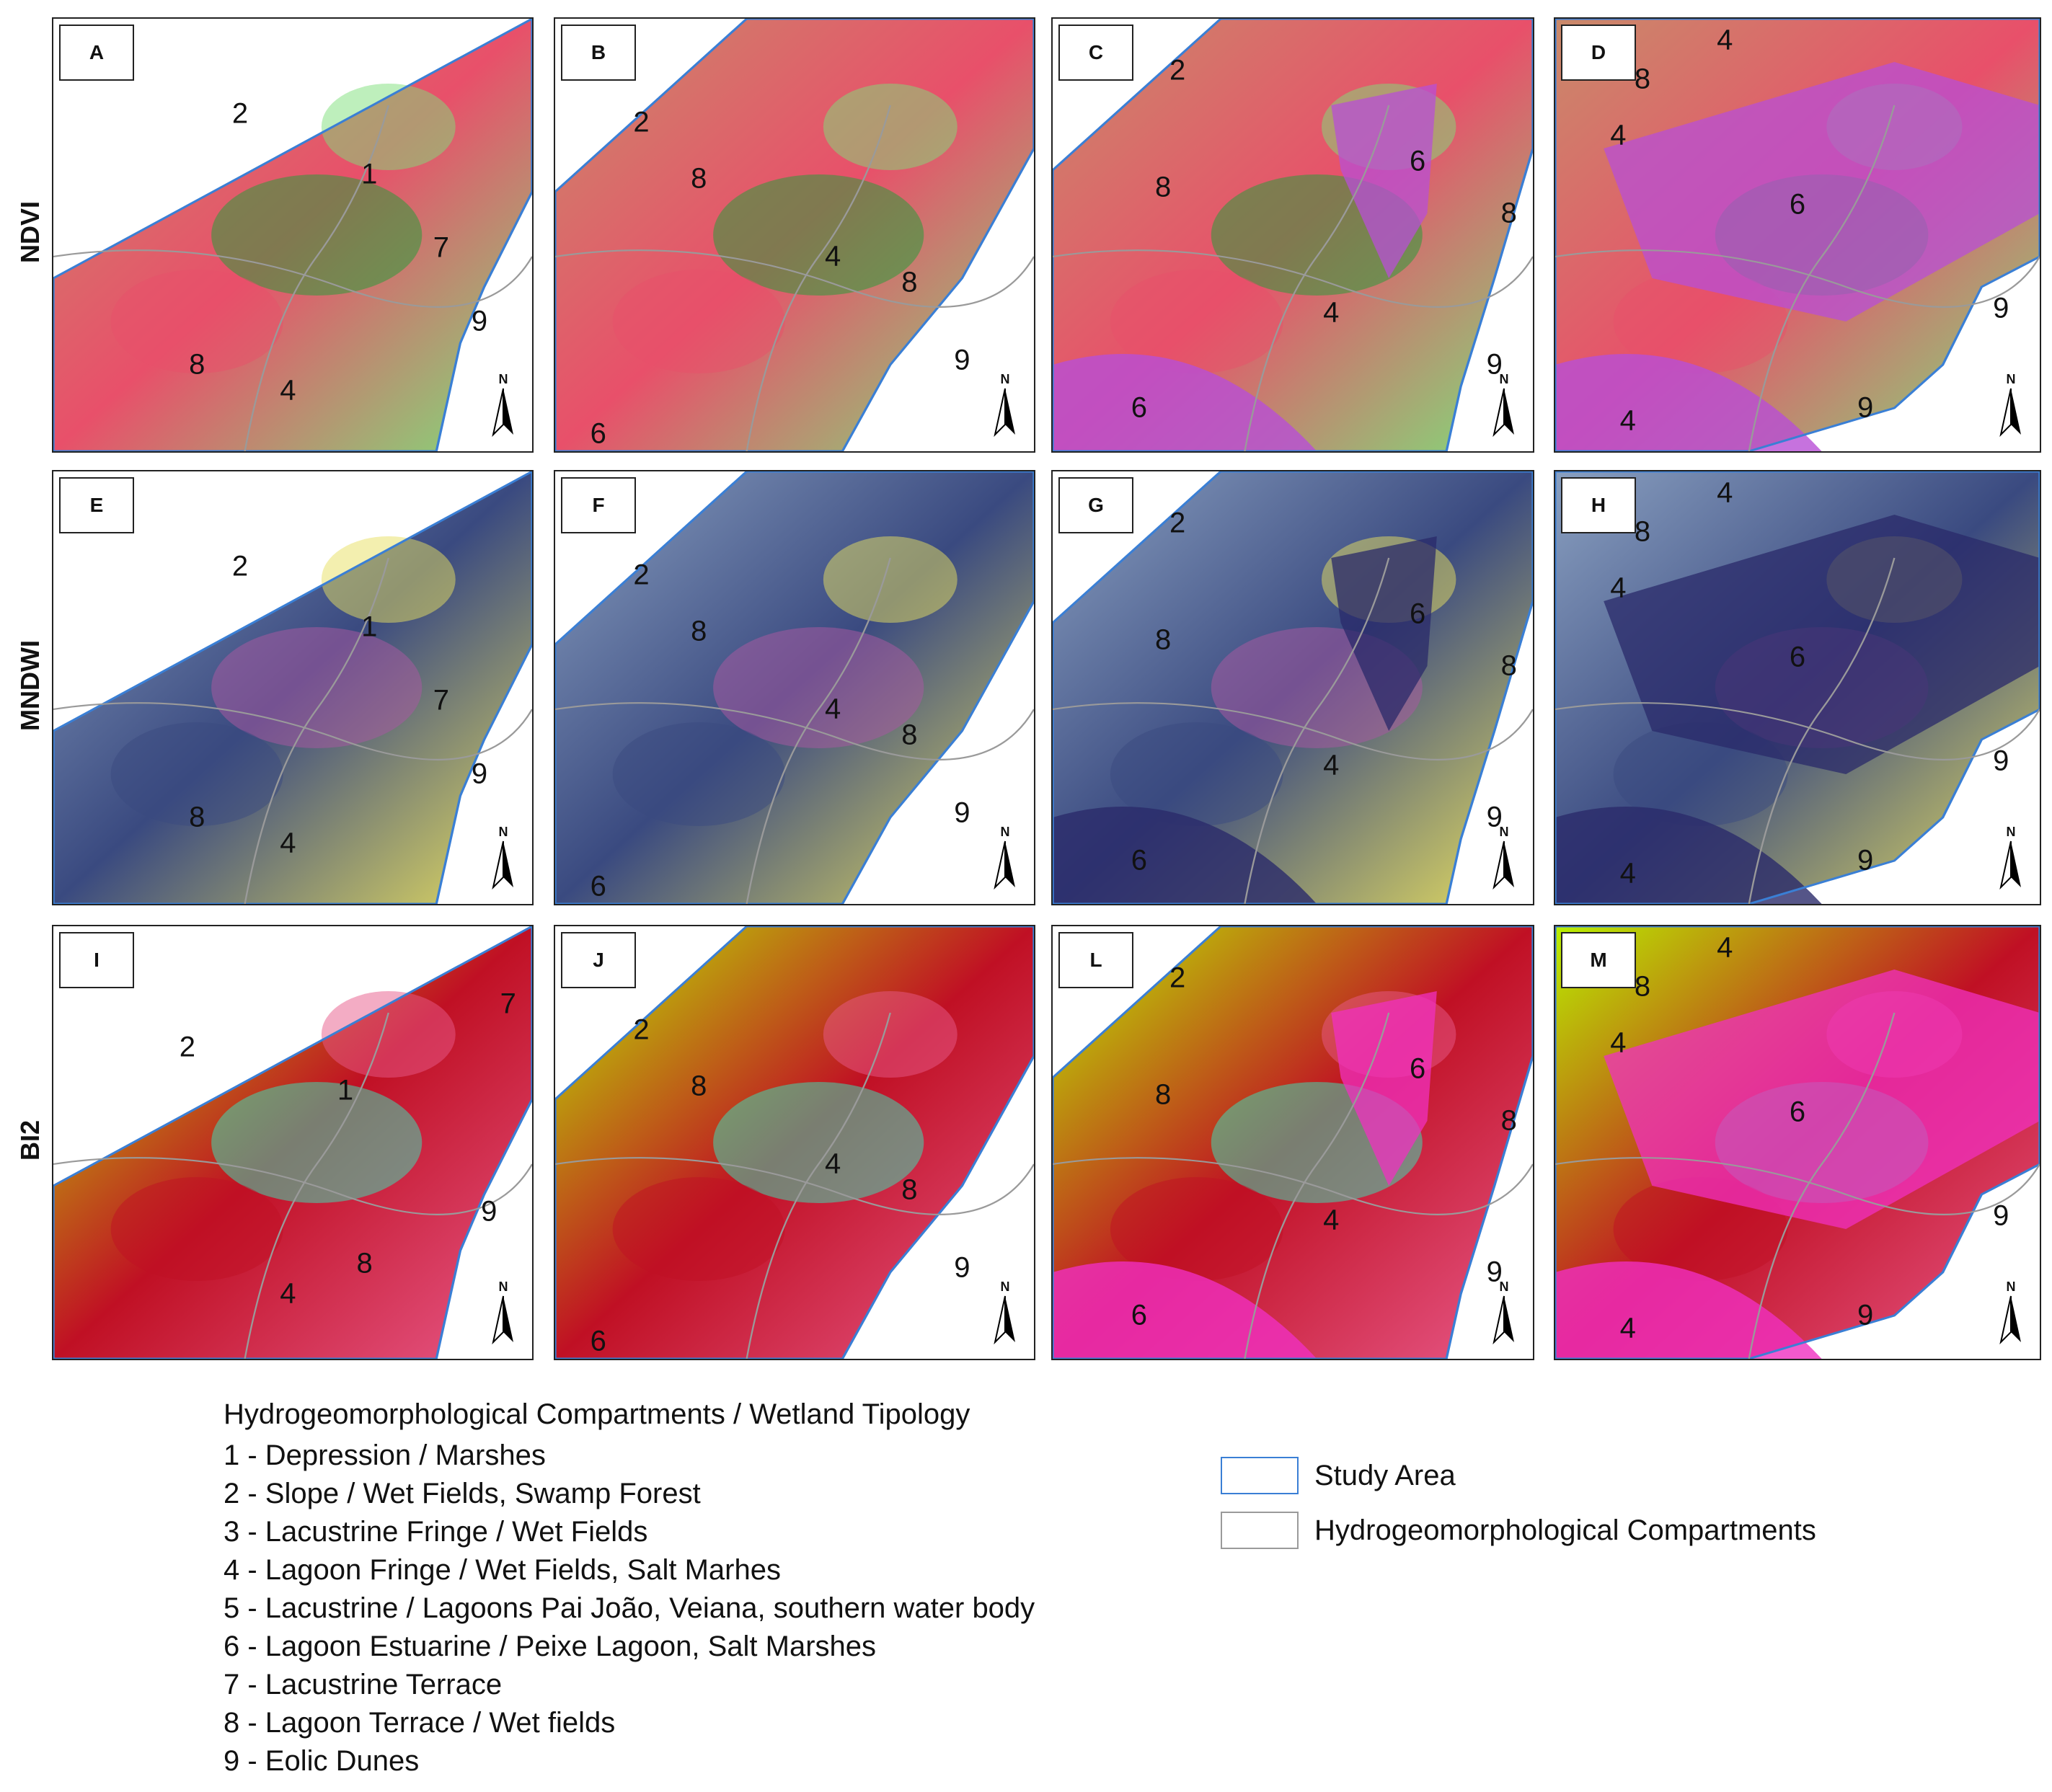  I want to click on zone-label: 1, so click(369, 174).